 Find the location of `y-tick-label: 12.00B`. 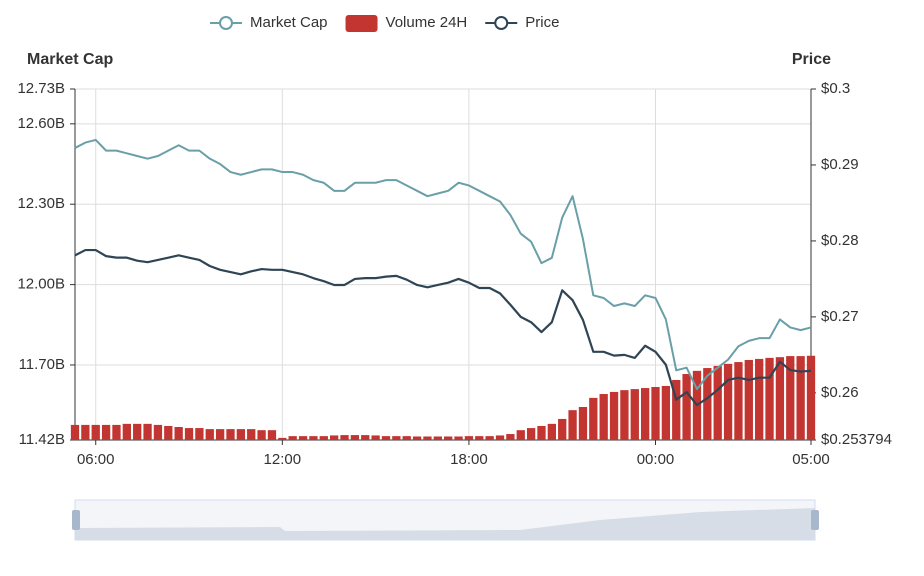

y-tick-label: 12.00B is located at coordinates (41, 284).